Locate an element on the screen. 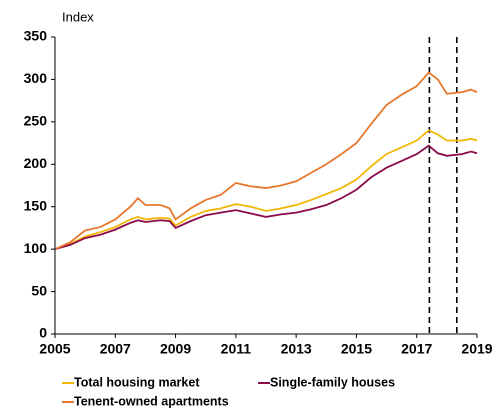 The height and width of the screenshot is (419, 492). x-tick-label: 2019 is located at coordinates (476, 349).